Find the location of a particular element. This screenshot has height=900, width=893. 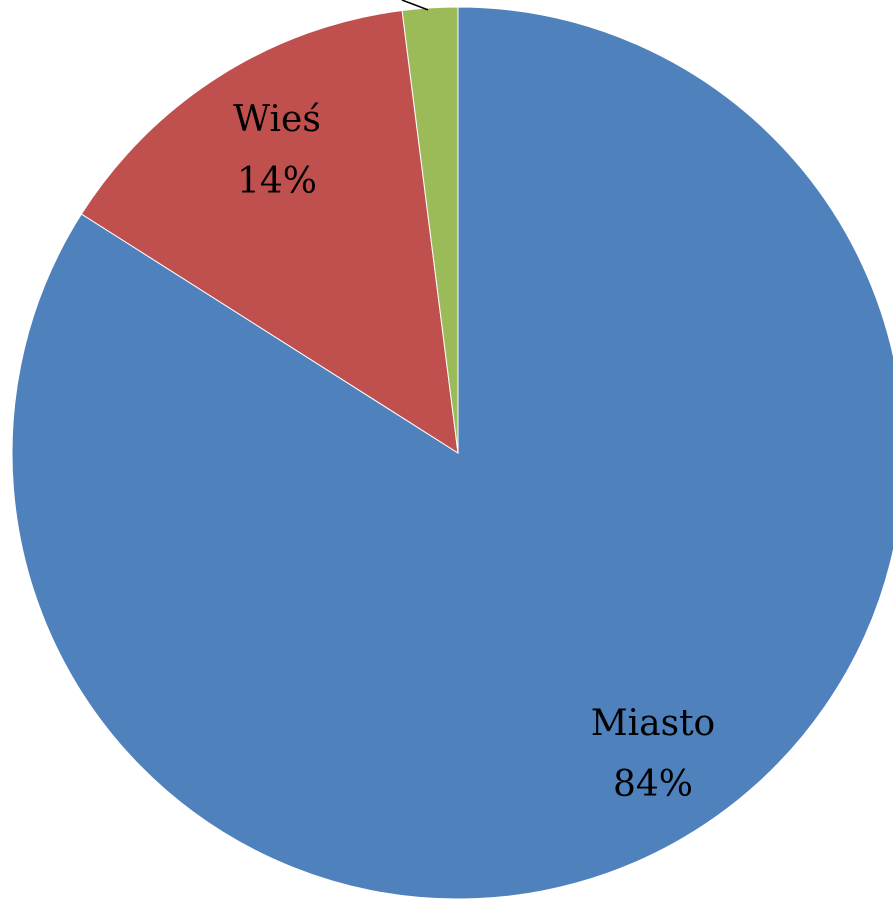

leader-line is located at coordinates (415, 5).